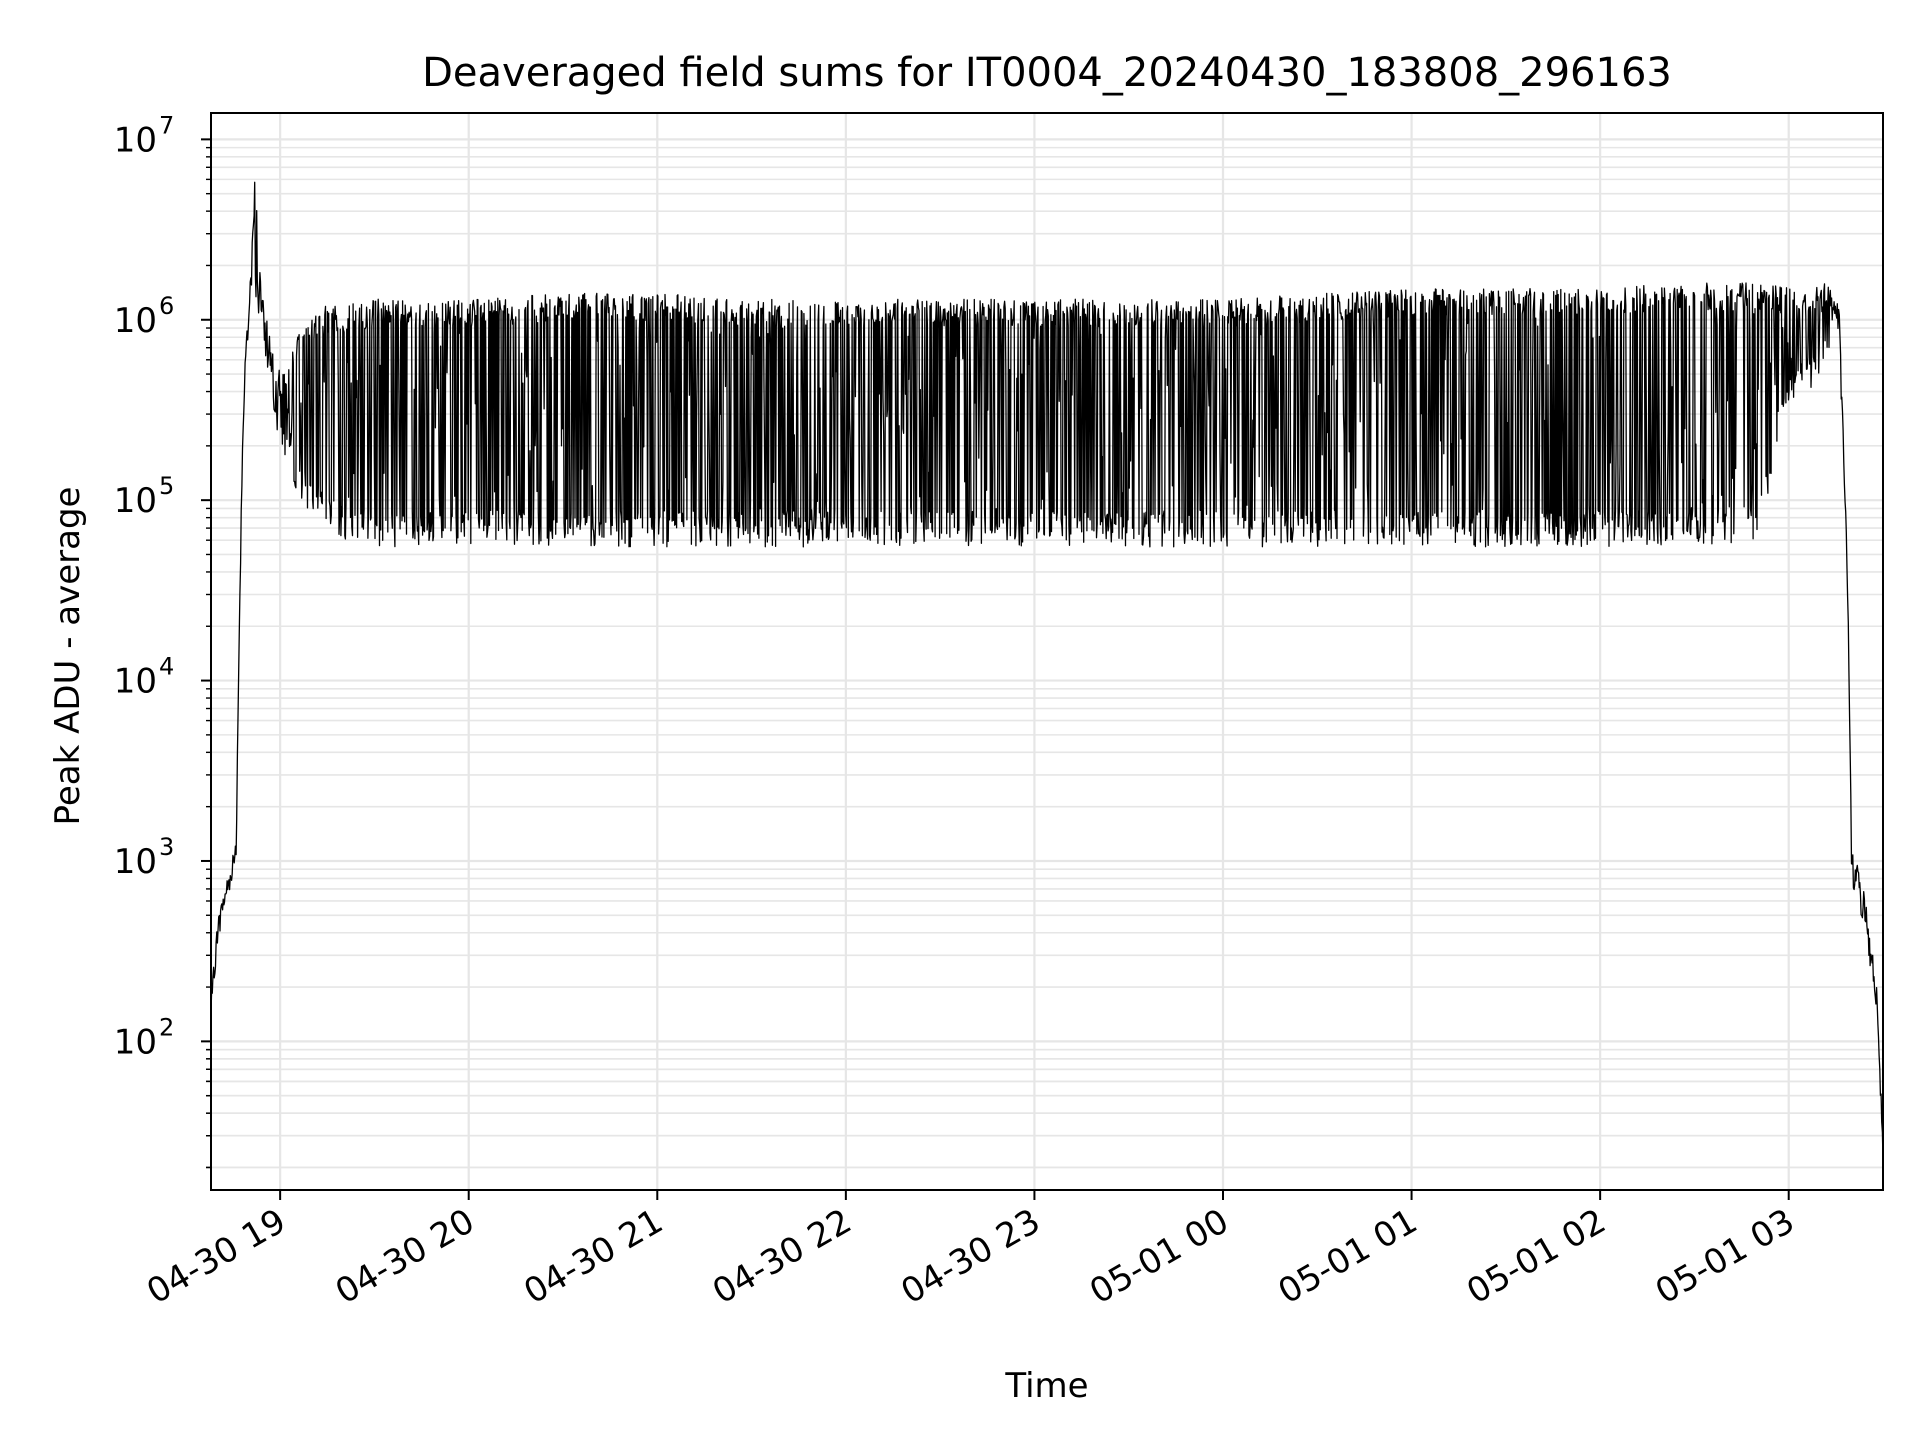 This screenshot has width=1920, height=1440. I want to click on y-tick-exponent: 7, so click(166, 125).